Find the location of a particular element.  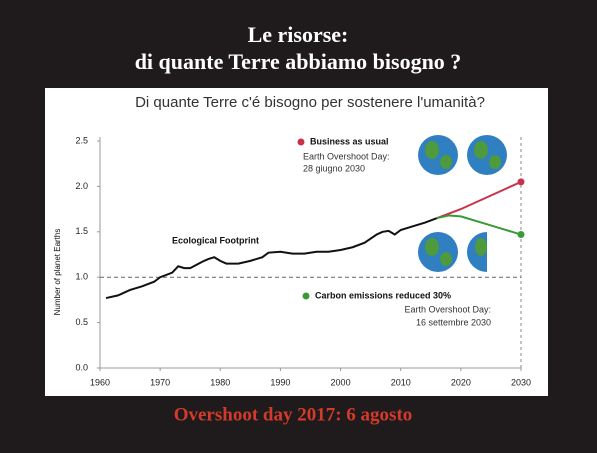

x-tick-label: 1990 is located at coordinates (280, 382).